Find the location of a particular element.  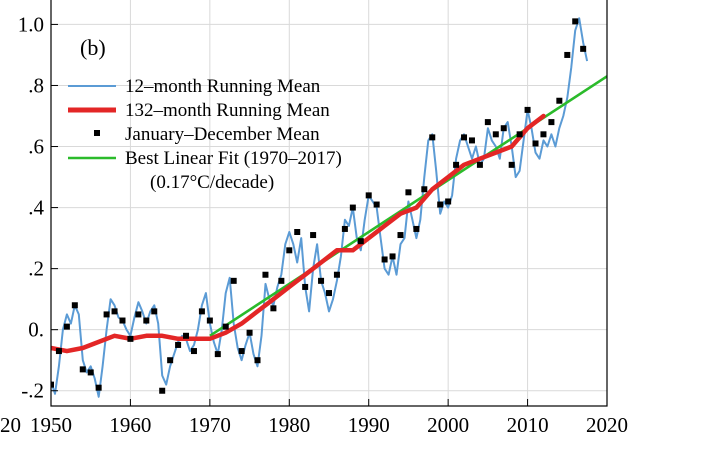

marker-annual-mean-1996 is located at coordinates (416, 228).